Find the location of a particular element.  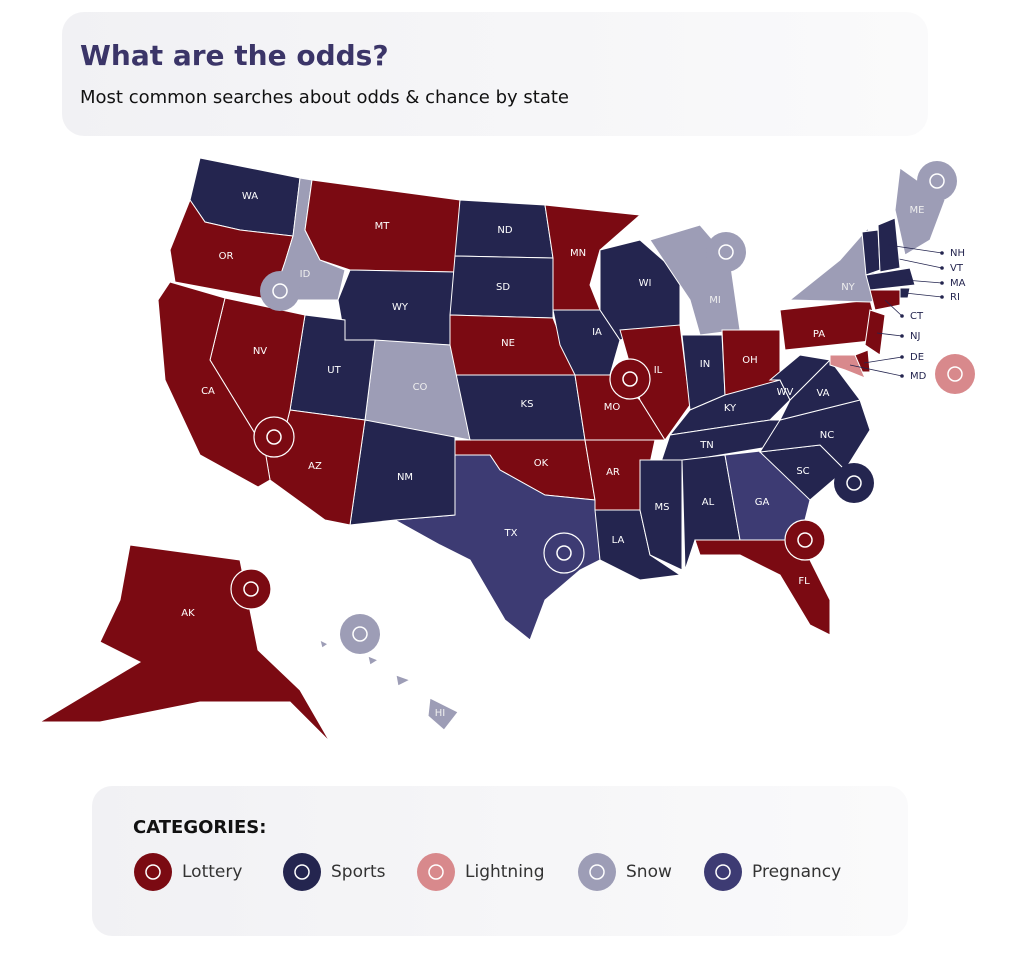

state-label: DE is located at coordinates (917, 357).